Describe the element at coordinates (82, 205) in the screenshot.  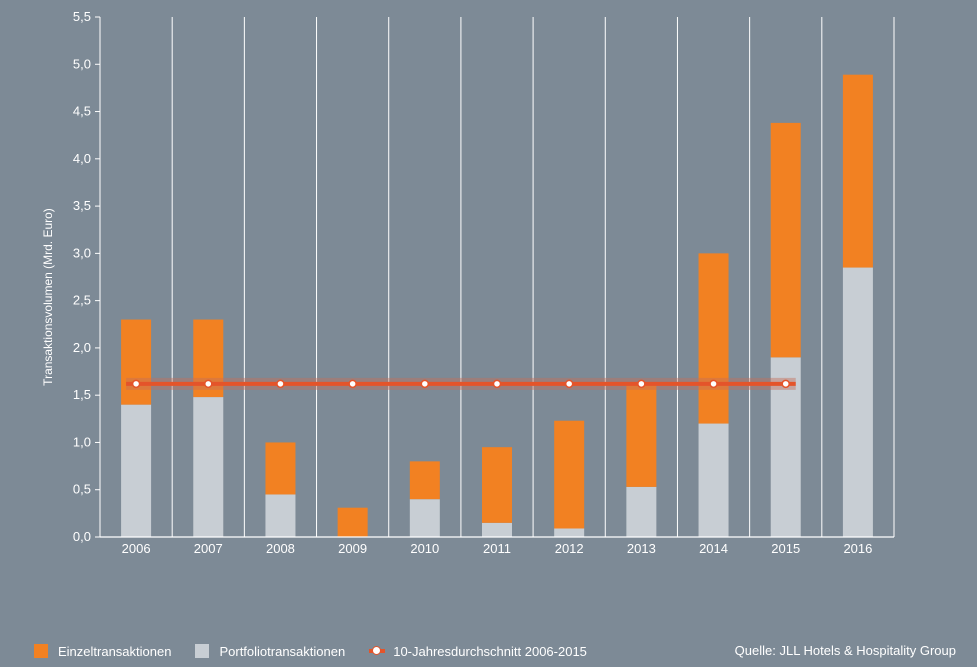
I see `y-tick-label: 3,5` at that location.